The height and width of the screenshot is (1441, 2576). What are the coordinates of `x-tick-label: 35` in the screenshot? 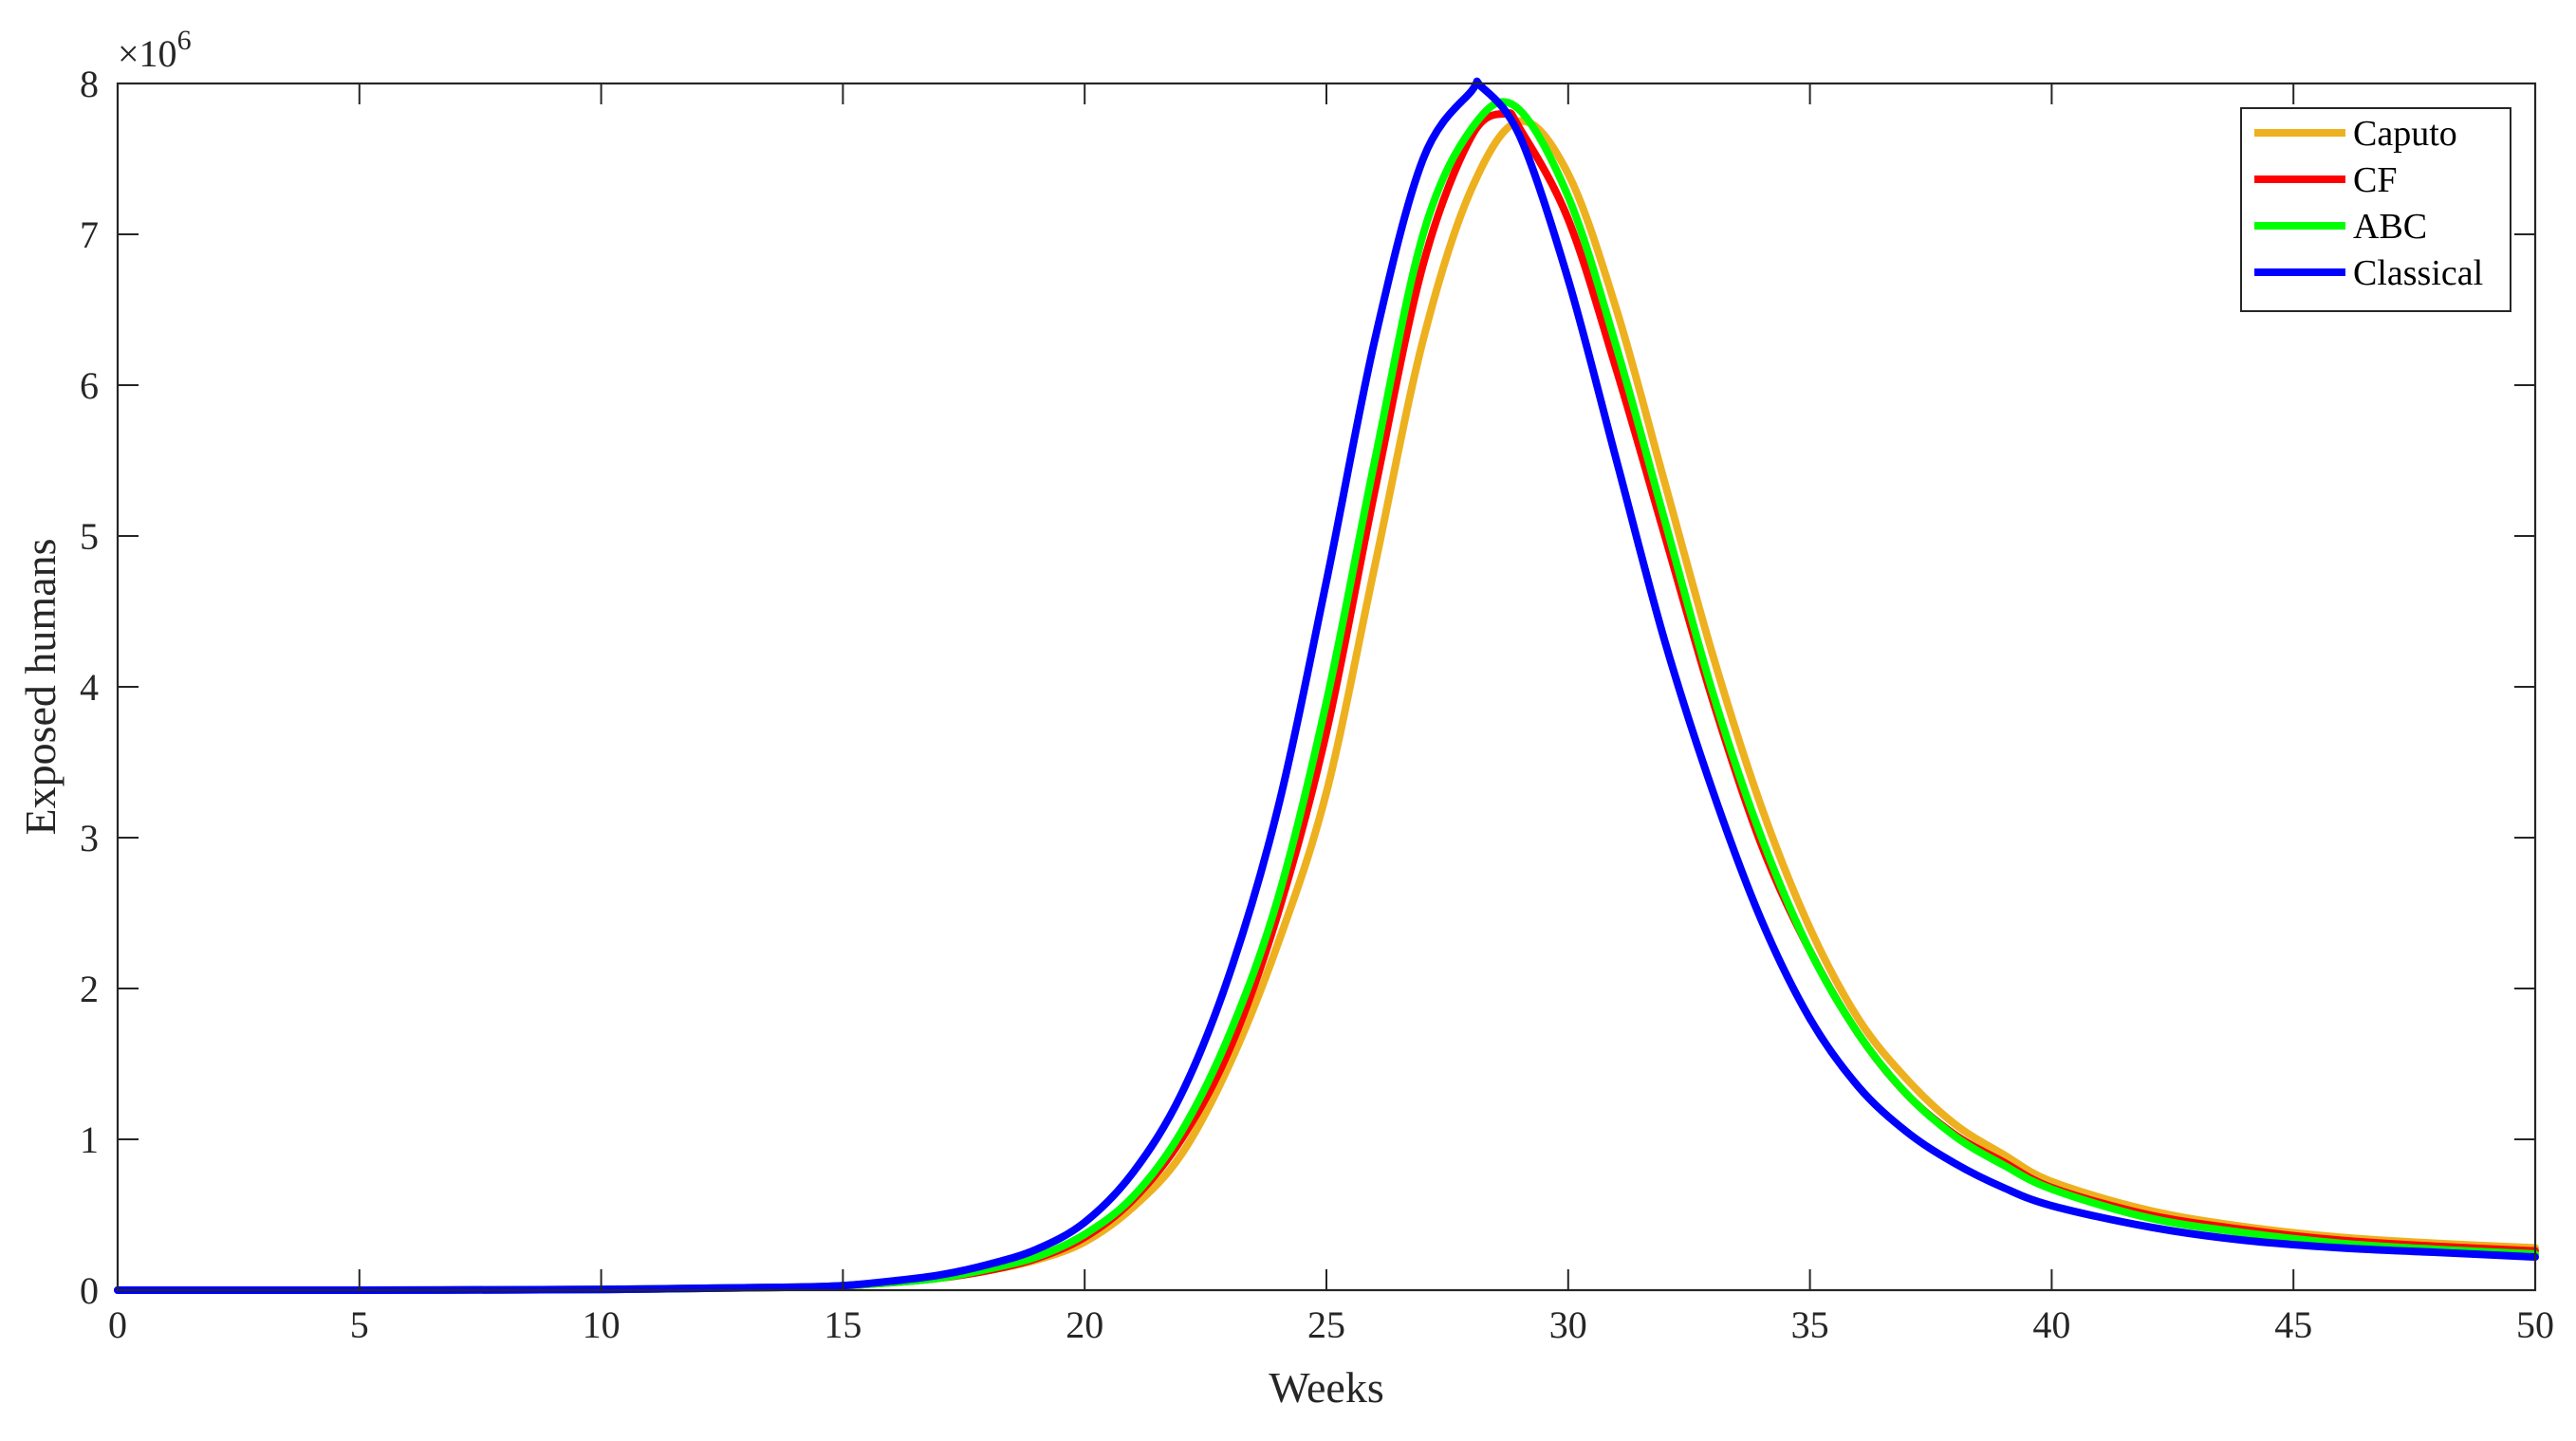 It's located at (1810, 1324).